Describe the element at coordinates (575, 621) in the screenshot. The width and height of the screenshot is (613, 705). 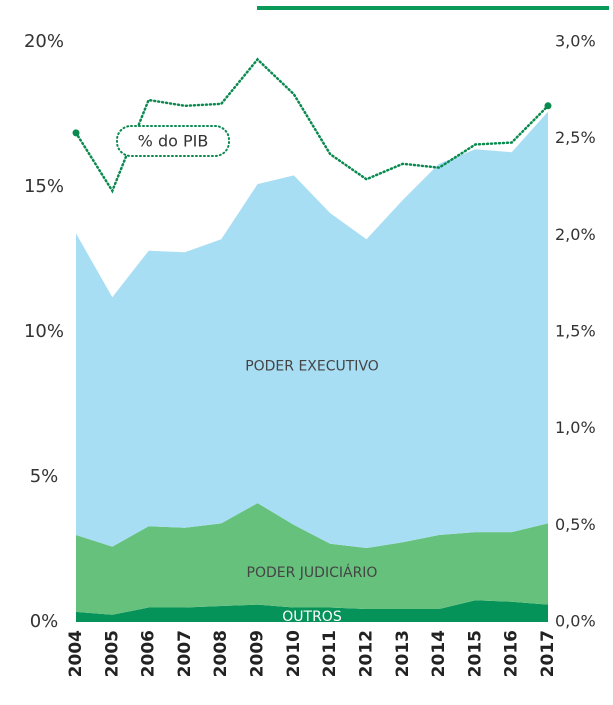
I see `y2-tick-label: 0,0%` at that location.